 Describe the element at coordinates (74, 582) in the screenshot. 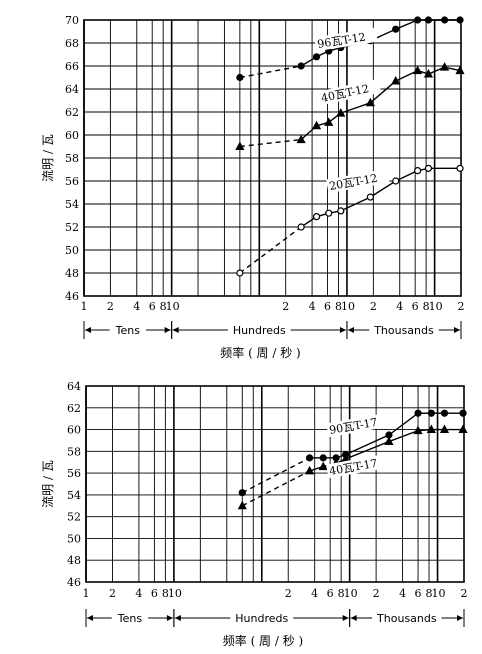

I see `y-tick-label: 46` at that location.